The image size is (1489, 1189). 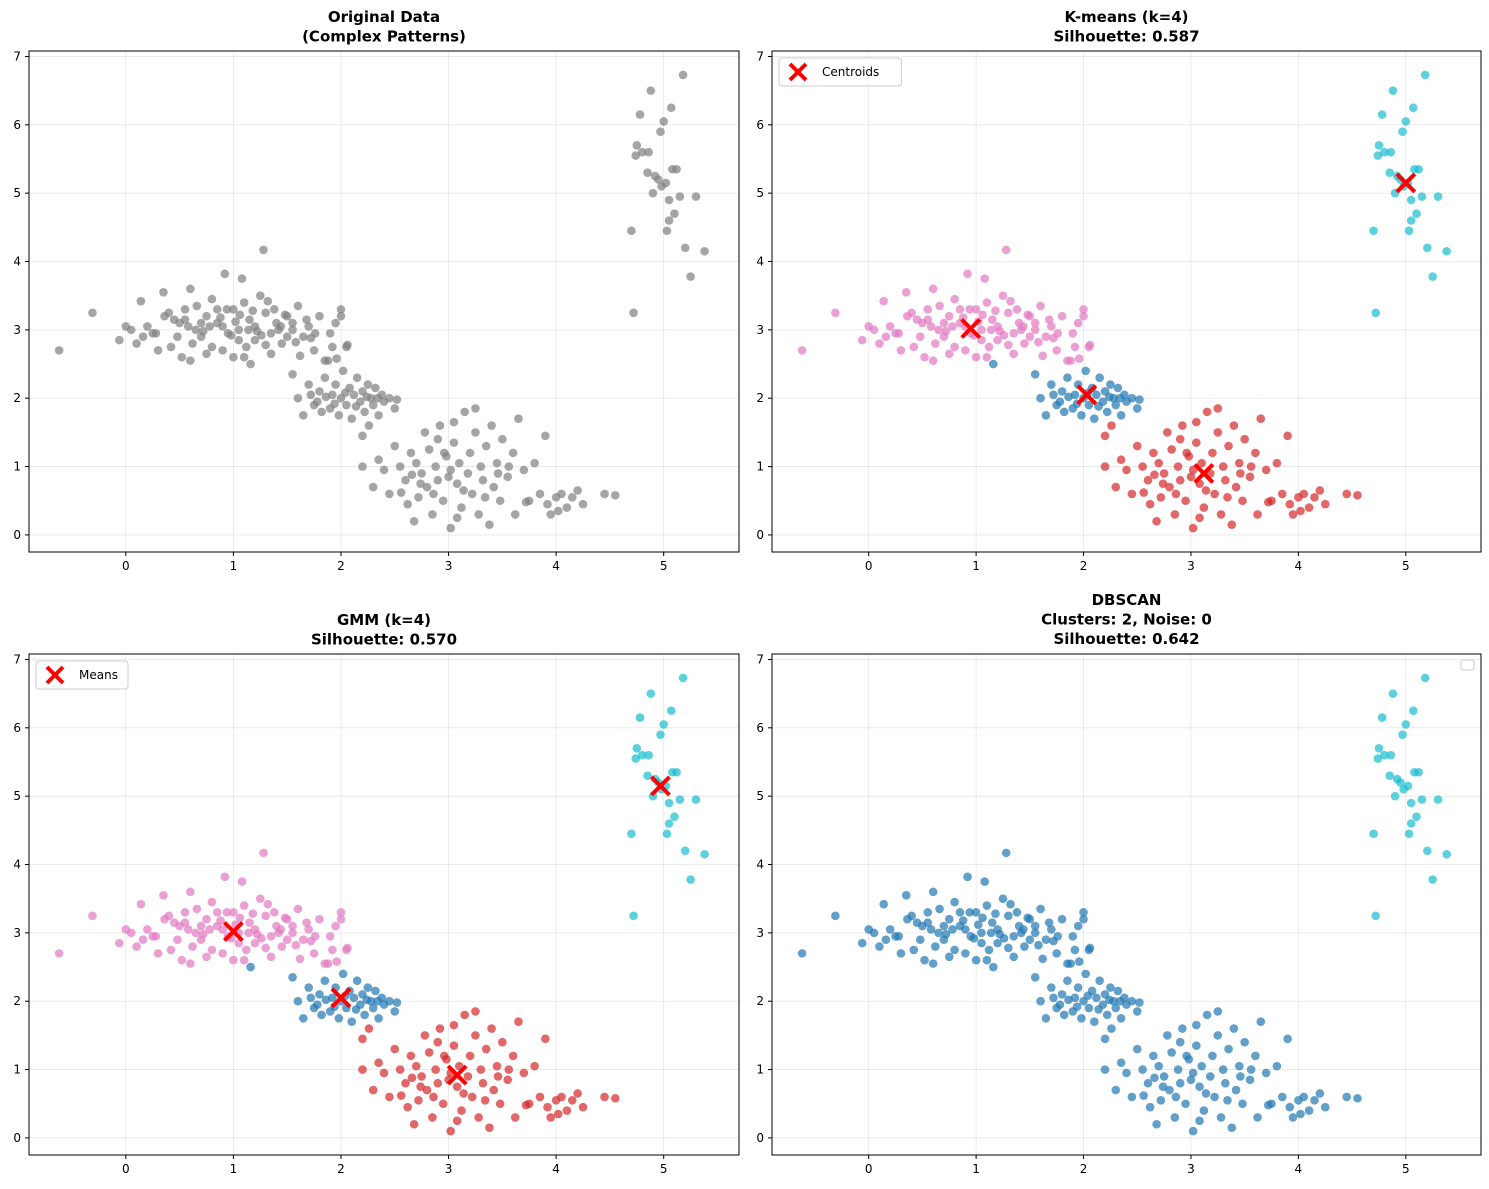 What do you see at coordinates (17, 125) in the screenshot?
I see `y-tick-label: 6` at bounding box center [17, 125].